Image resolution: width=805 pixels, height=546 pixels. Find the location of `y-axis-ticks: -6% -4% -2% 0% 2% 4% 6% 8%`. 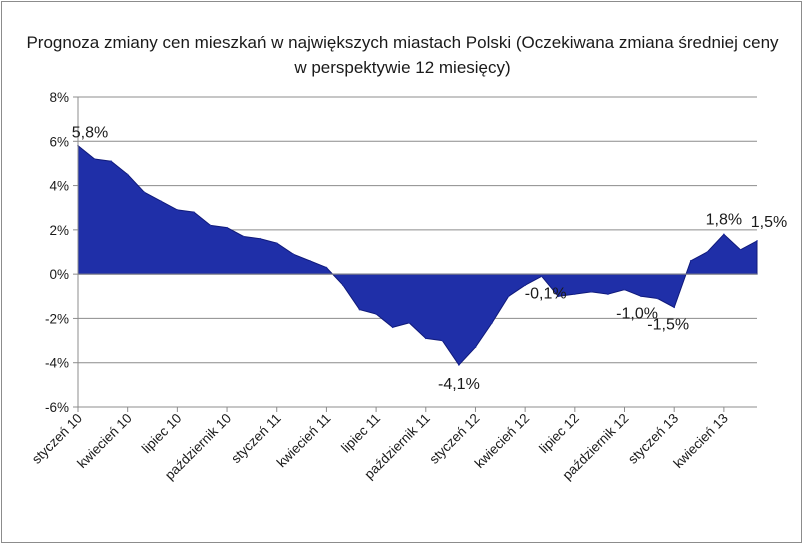

y-axis-ticks: -6% -4% -2% 0% 2% 4% 6% 8% is located at coordinates (61, 252).